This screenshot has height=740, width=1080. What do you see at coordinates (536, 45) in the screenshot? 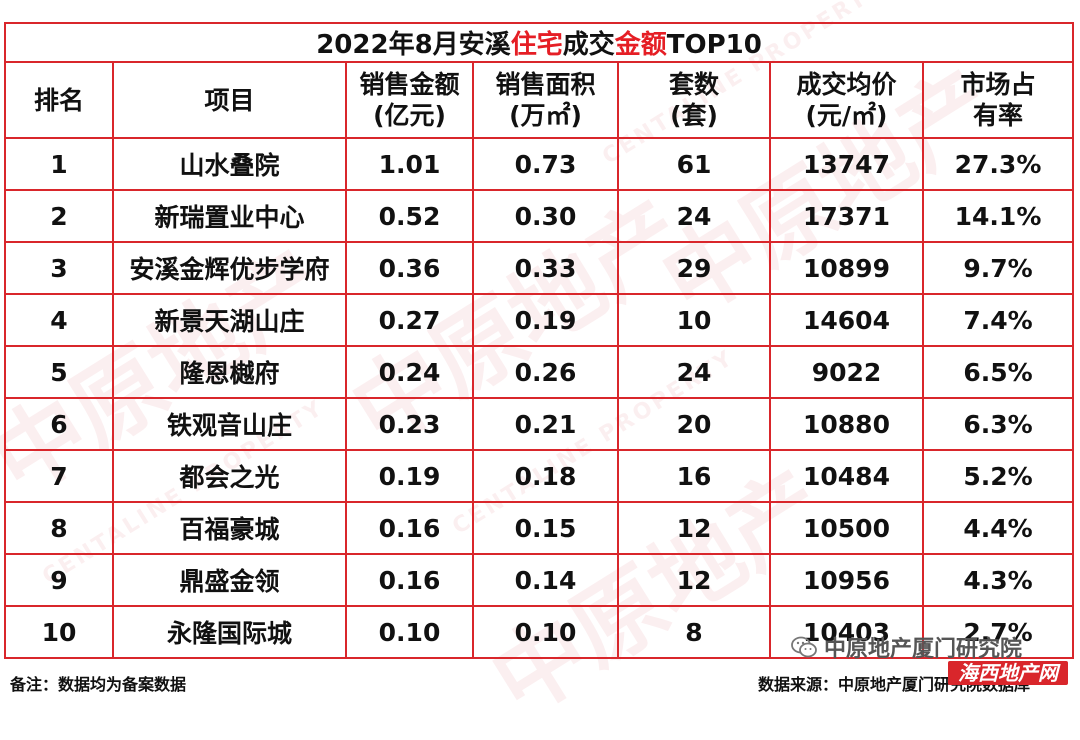
I see `title-highlight-residential: 住宅` at bounding box center [536, 45].